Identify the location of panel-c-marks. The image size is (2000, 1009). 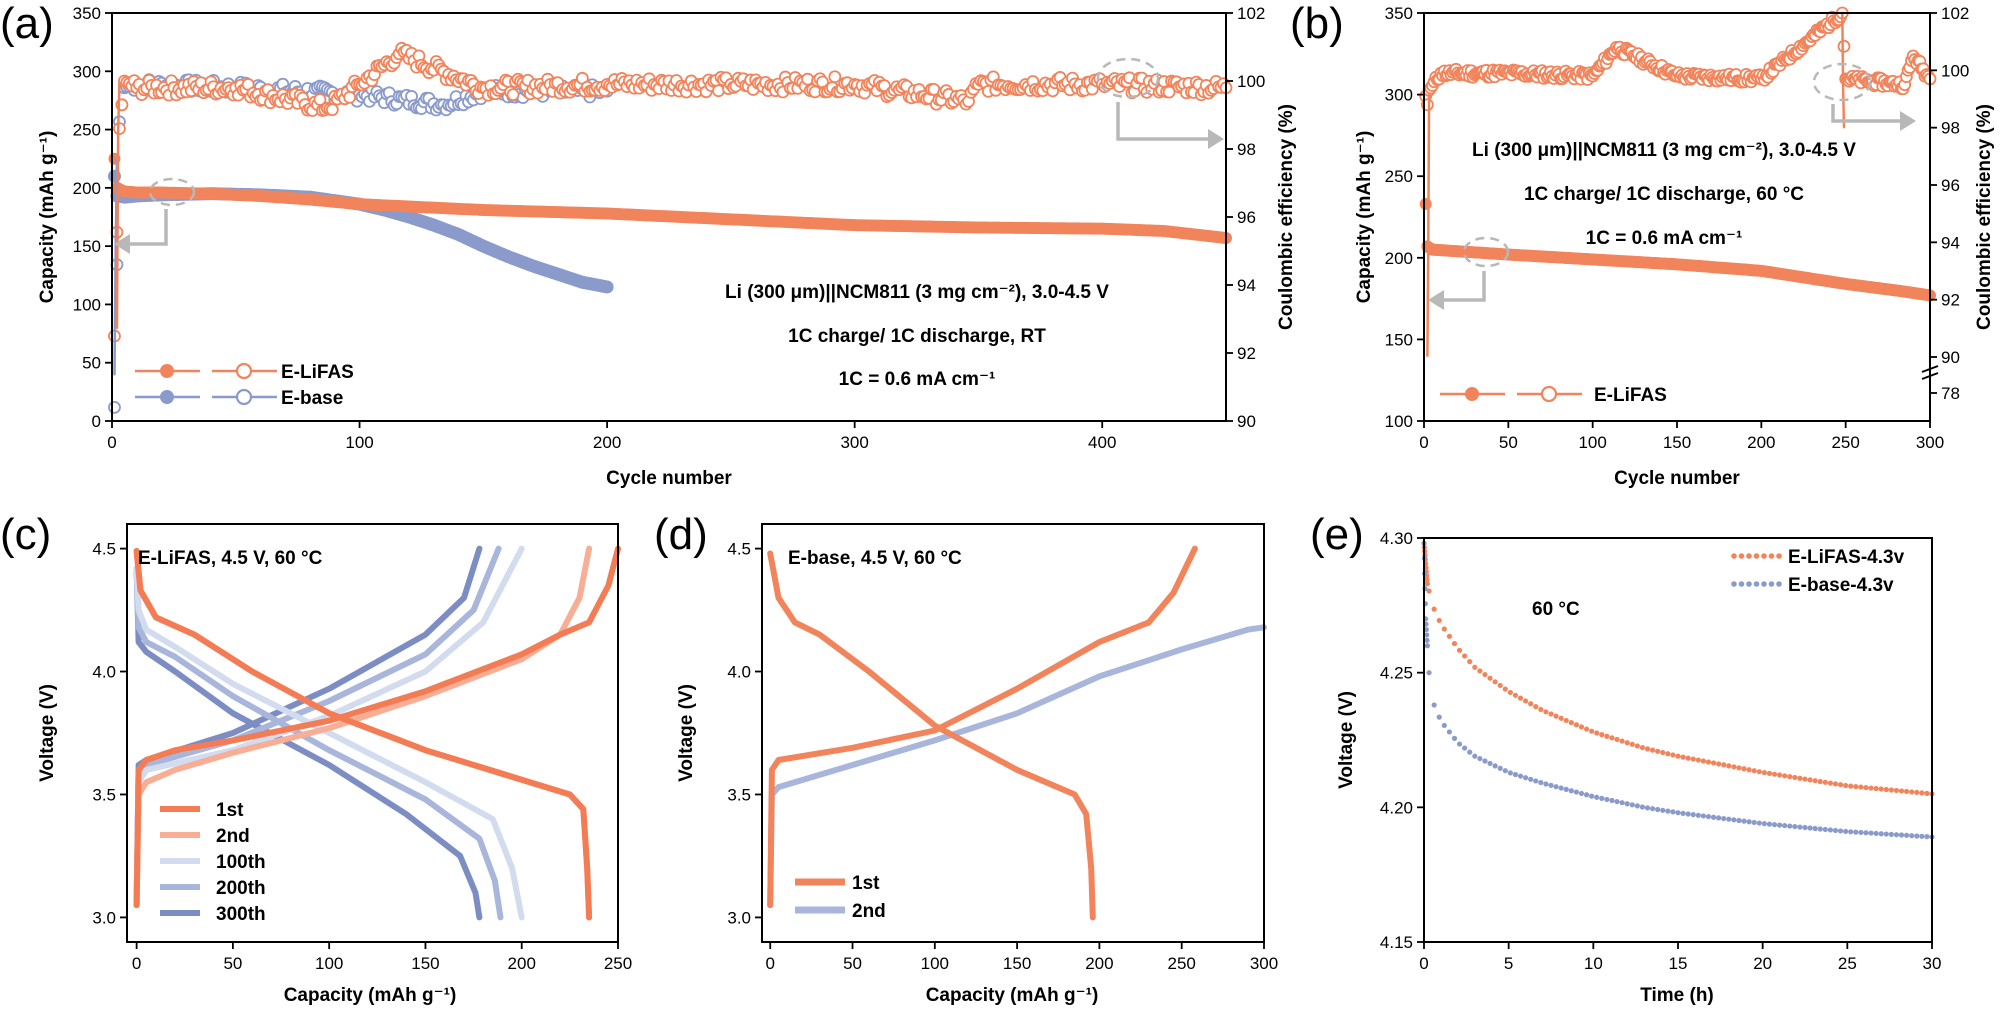
(377, 733).